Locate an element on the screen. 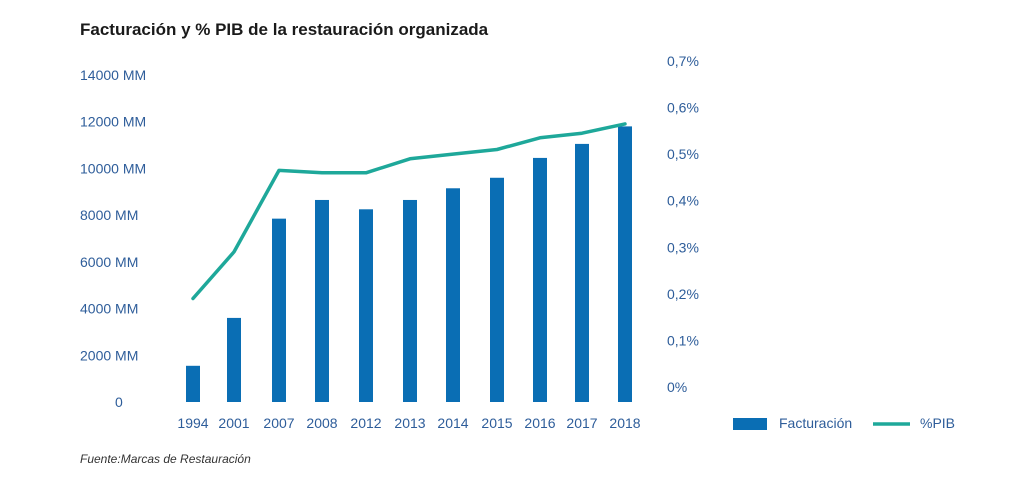 Image resolution: width=1024 pixels, height=492 pixels. bar-2007 is located at coordinates (279, 310).